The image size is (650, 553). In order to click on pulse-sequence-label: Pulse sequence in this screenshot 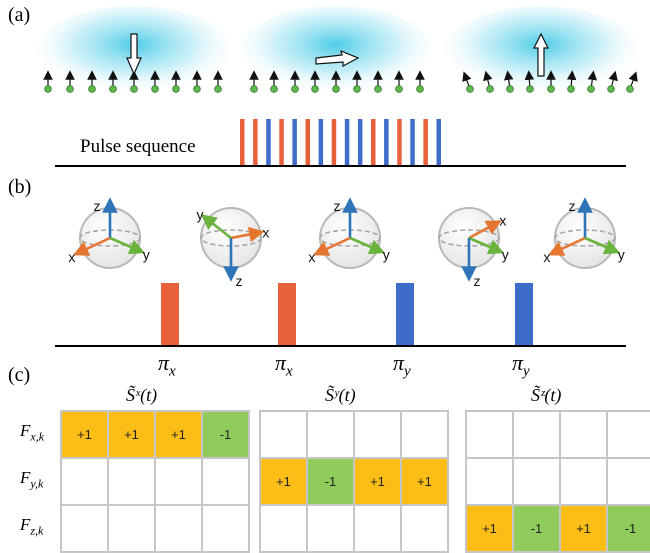, I will do `click(138, 146)`.